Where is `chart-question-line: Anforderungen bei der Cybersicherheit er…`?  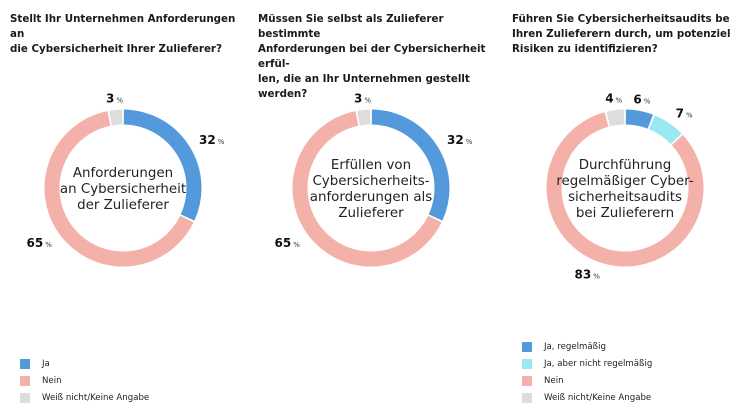 chart-question-line: Anforderungen bei der Cybersicherheit er… is located at coordinates (372, 56).